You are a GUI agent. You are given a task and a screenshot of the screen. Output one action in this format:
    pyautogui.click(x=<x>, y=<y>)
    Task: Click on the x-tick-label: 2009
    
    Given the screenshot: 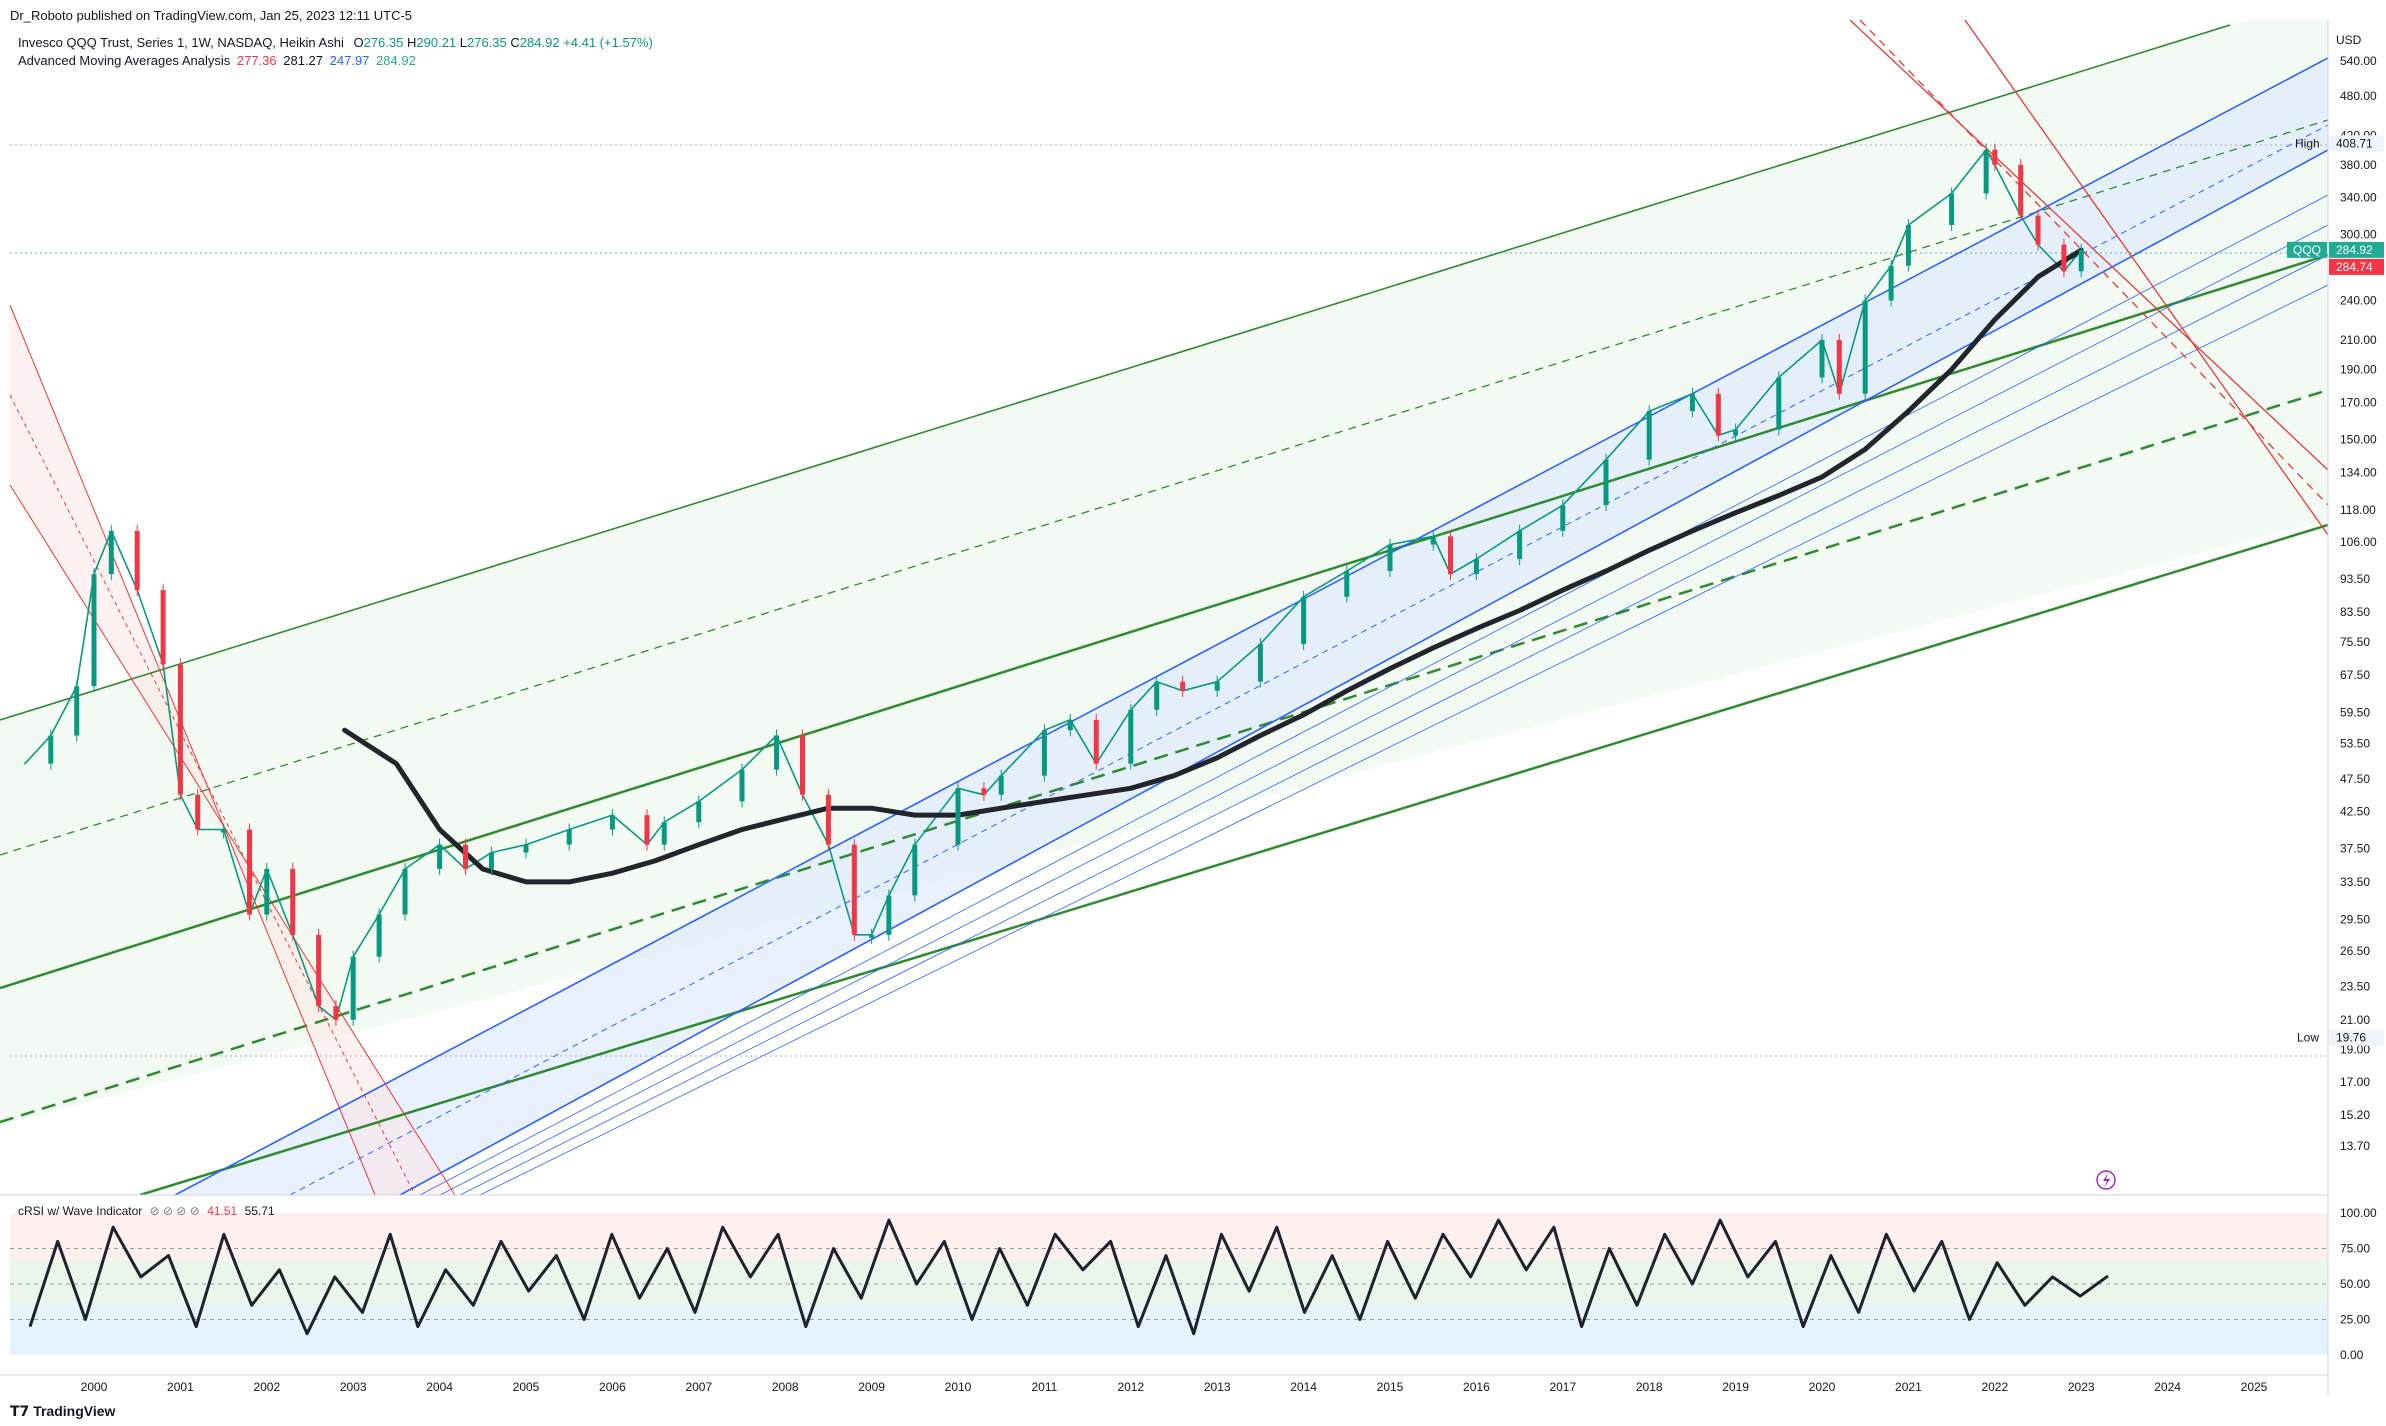 What is the action you would take?
    pyautogui.click(x=871, y=1387)
    